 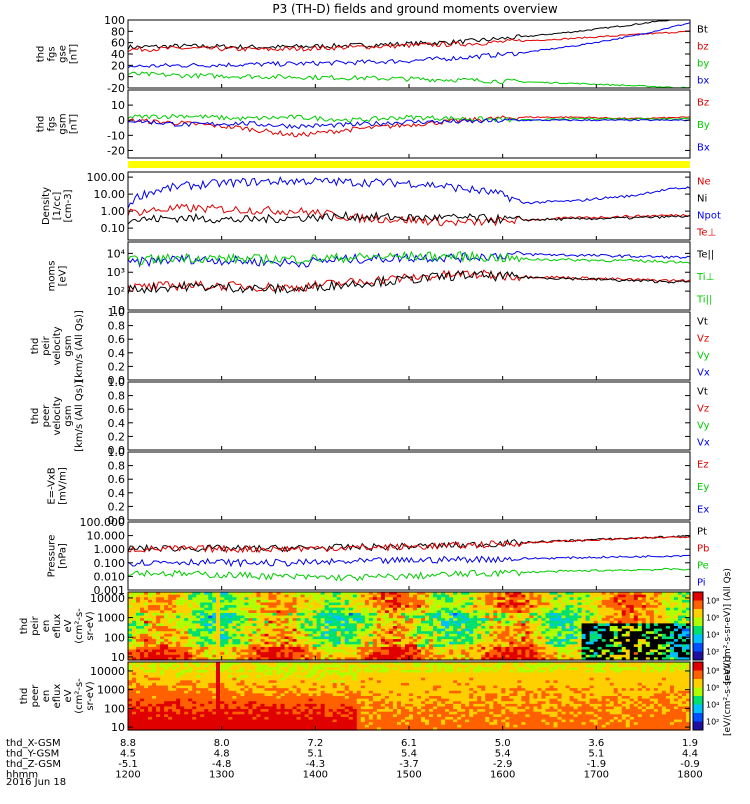 I want to click on legend-entry: Vx, so click(x=703, y=443).